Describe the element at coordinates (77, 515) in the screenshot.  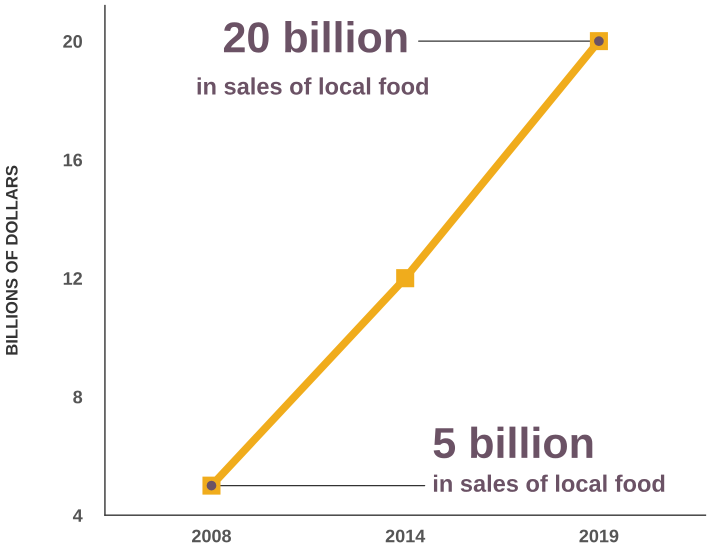
I see `y-tick-label: 4` at that location.